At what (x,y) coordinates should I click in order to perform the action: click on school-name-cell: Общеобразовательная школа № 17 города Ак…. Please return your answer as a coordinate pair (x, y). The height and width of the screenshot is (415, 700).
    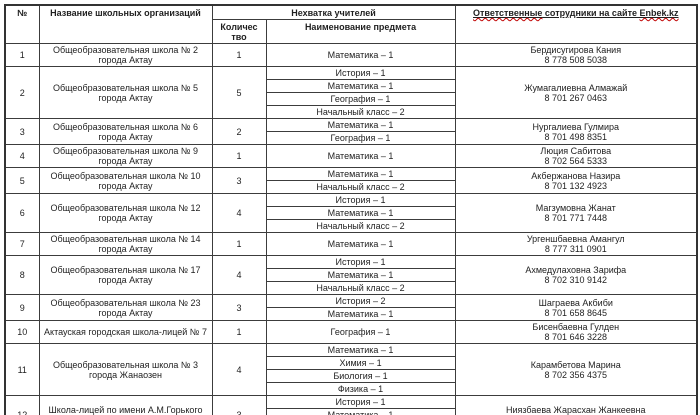
    Looking at the image, I should click on (125, 275).